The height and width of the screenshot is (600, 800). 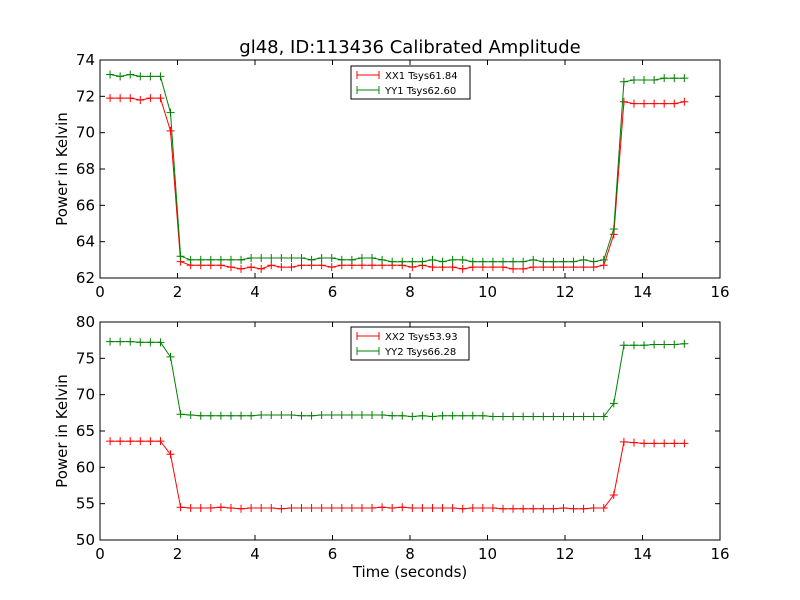 What do you see at coordinates (85, 60) in the screenshot?
I see `top-y-tick-label: 74` at bounding box center [85, 60].